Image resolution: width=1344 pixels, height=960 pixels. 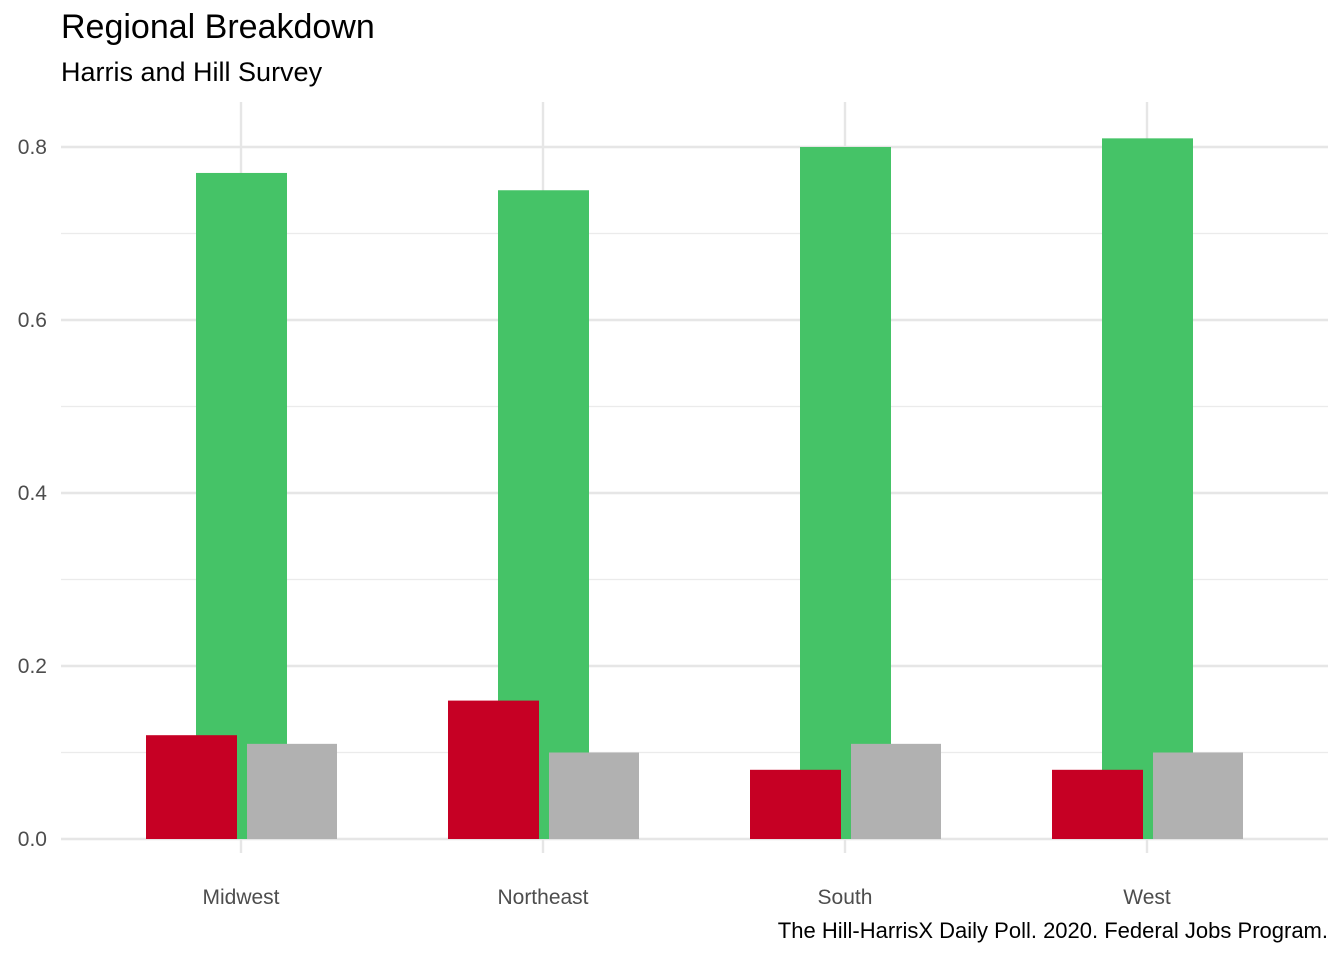 I want to click on bar-series-1-west, so click(x=1147, y=489).